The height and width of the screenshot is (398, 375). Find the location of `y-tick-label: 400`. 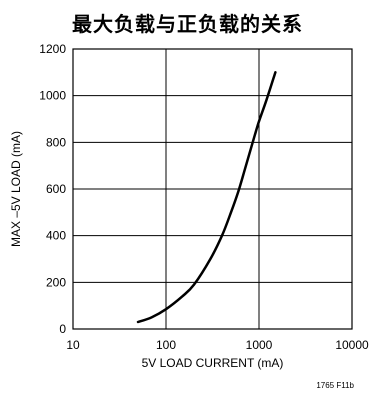

y-tick-label: 400 is located at coordinates (56, 236).